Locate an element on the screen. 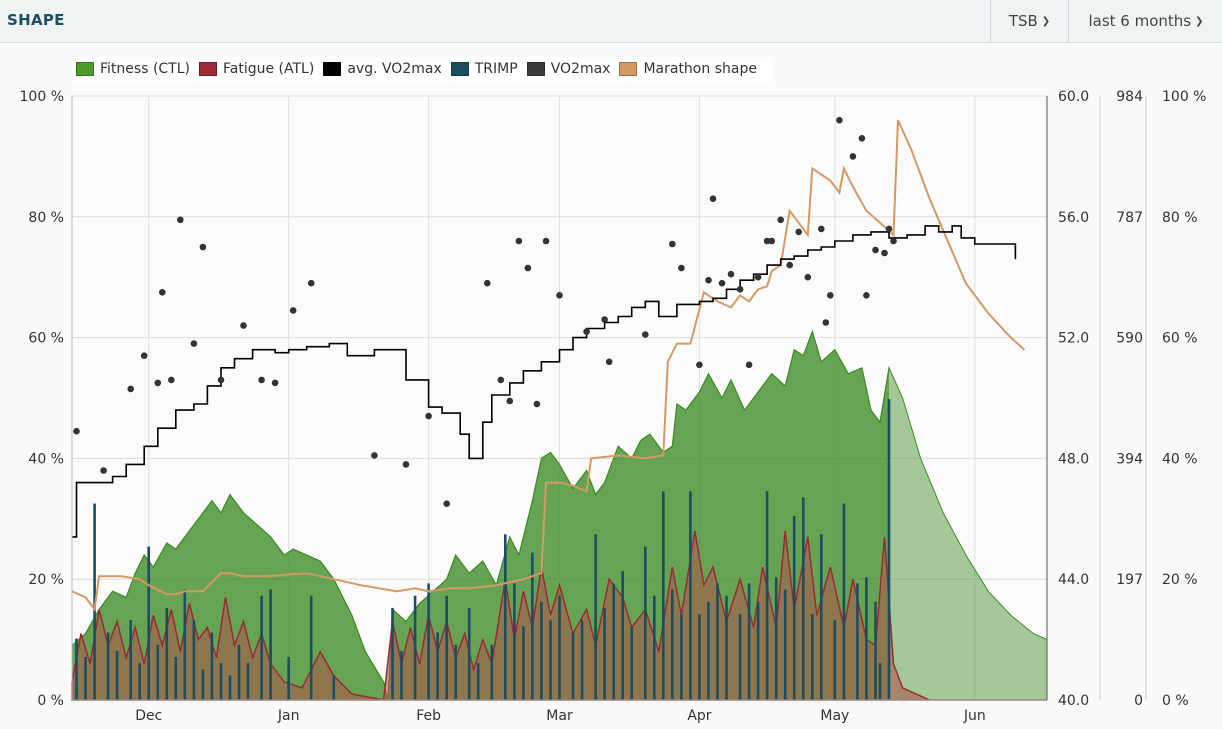 The width and height of the screenshot is (1222, 729). x-tick-label: May is located at coordinates (834, 716).